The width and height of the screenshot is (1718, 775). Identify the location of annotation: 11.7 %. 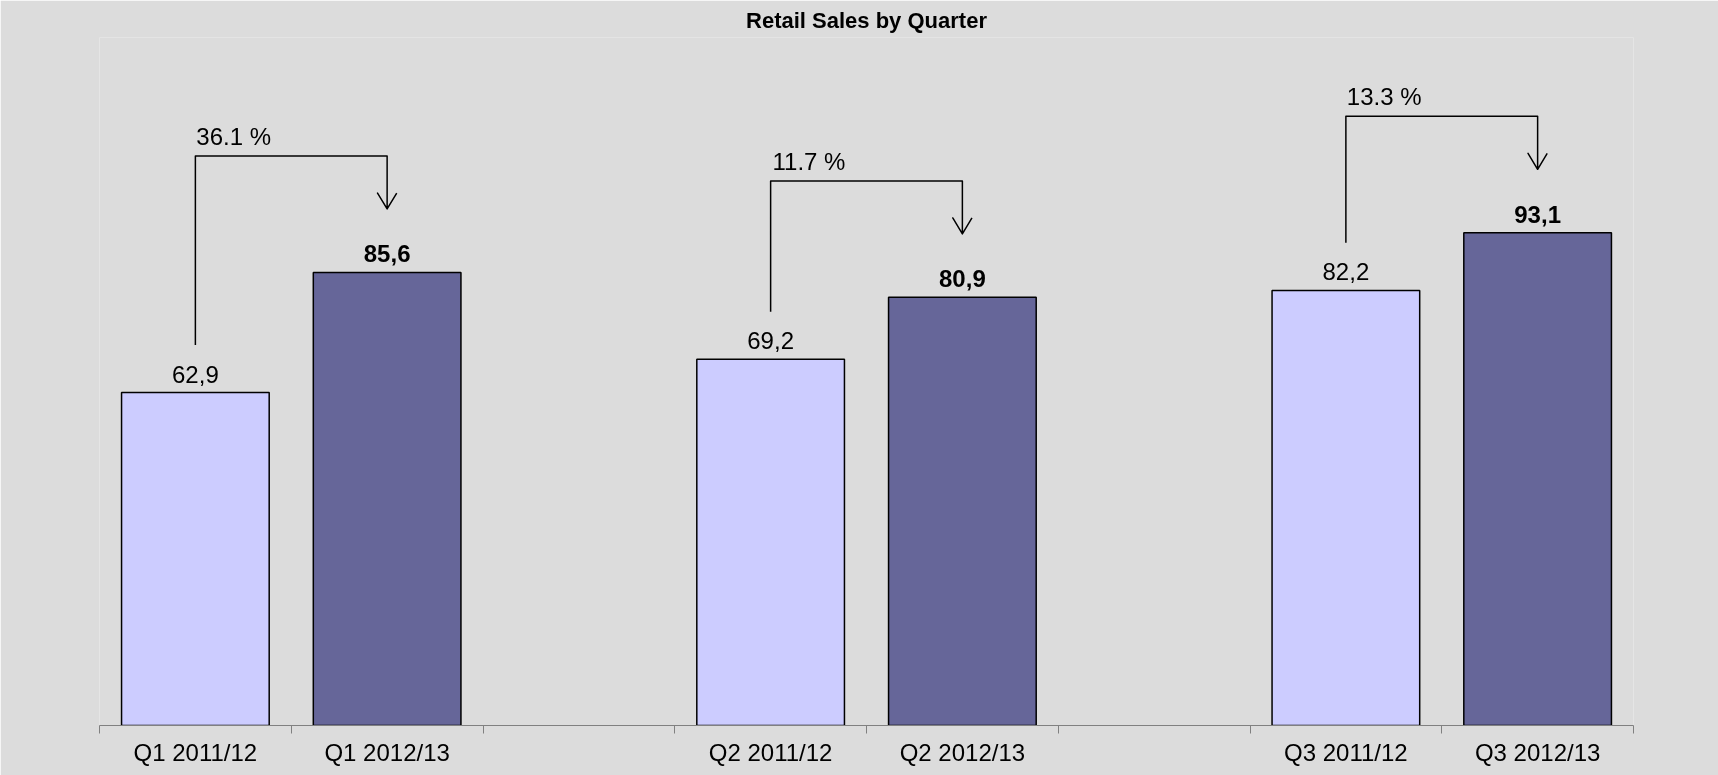
(809, 161).